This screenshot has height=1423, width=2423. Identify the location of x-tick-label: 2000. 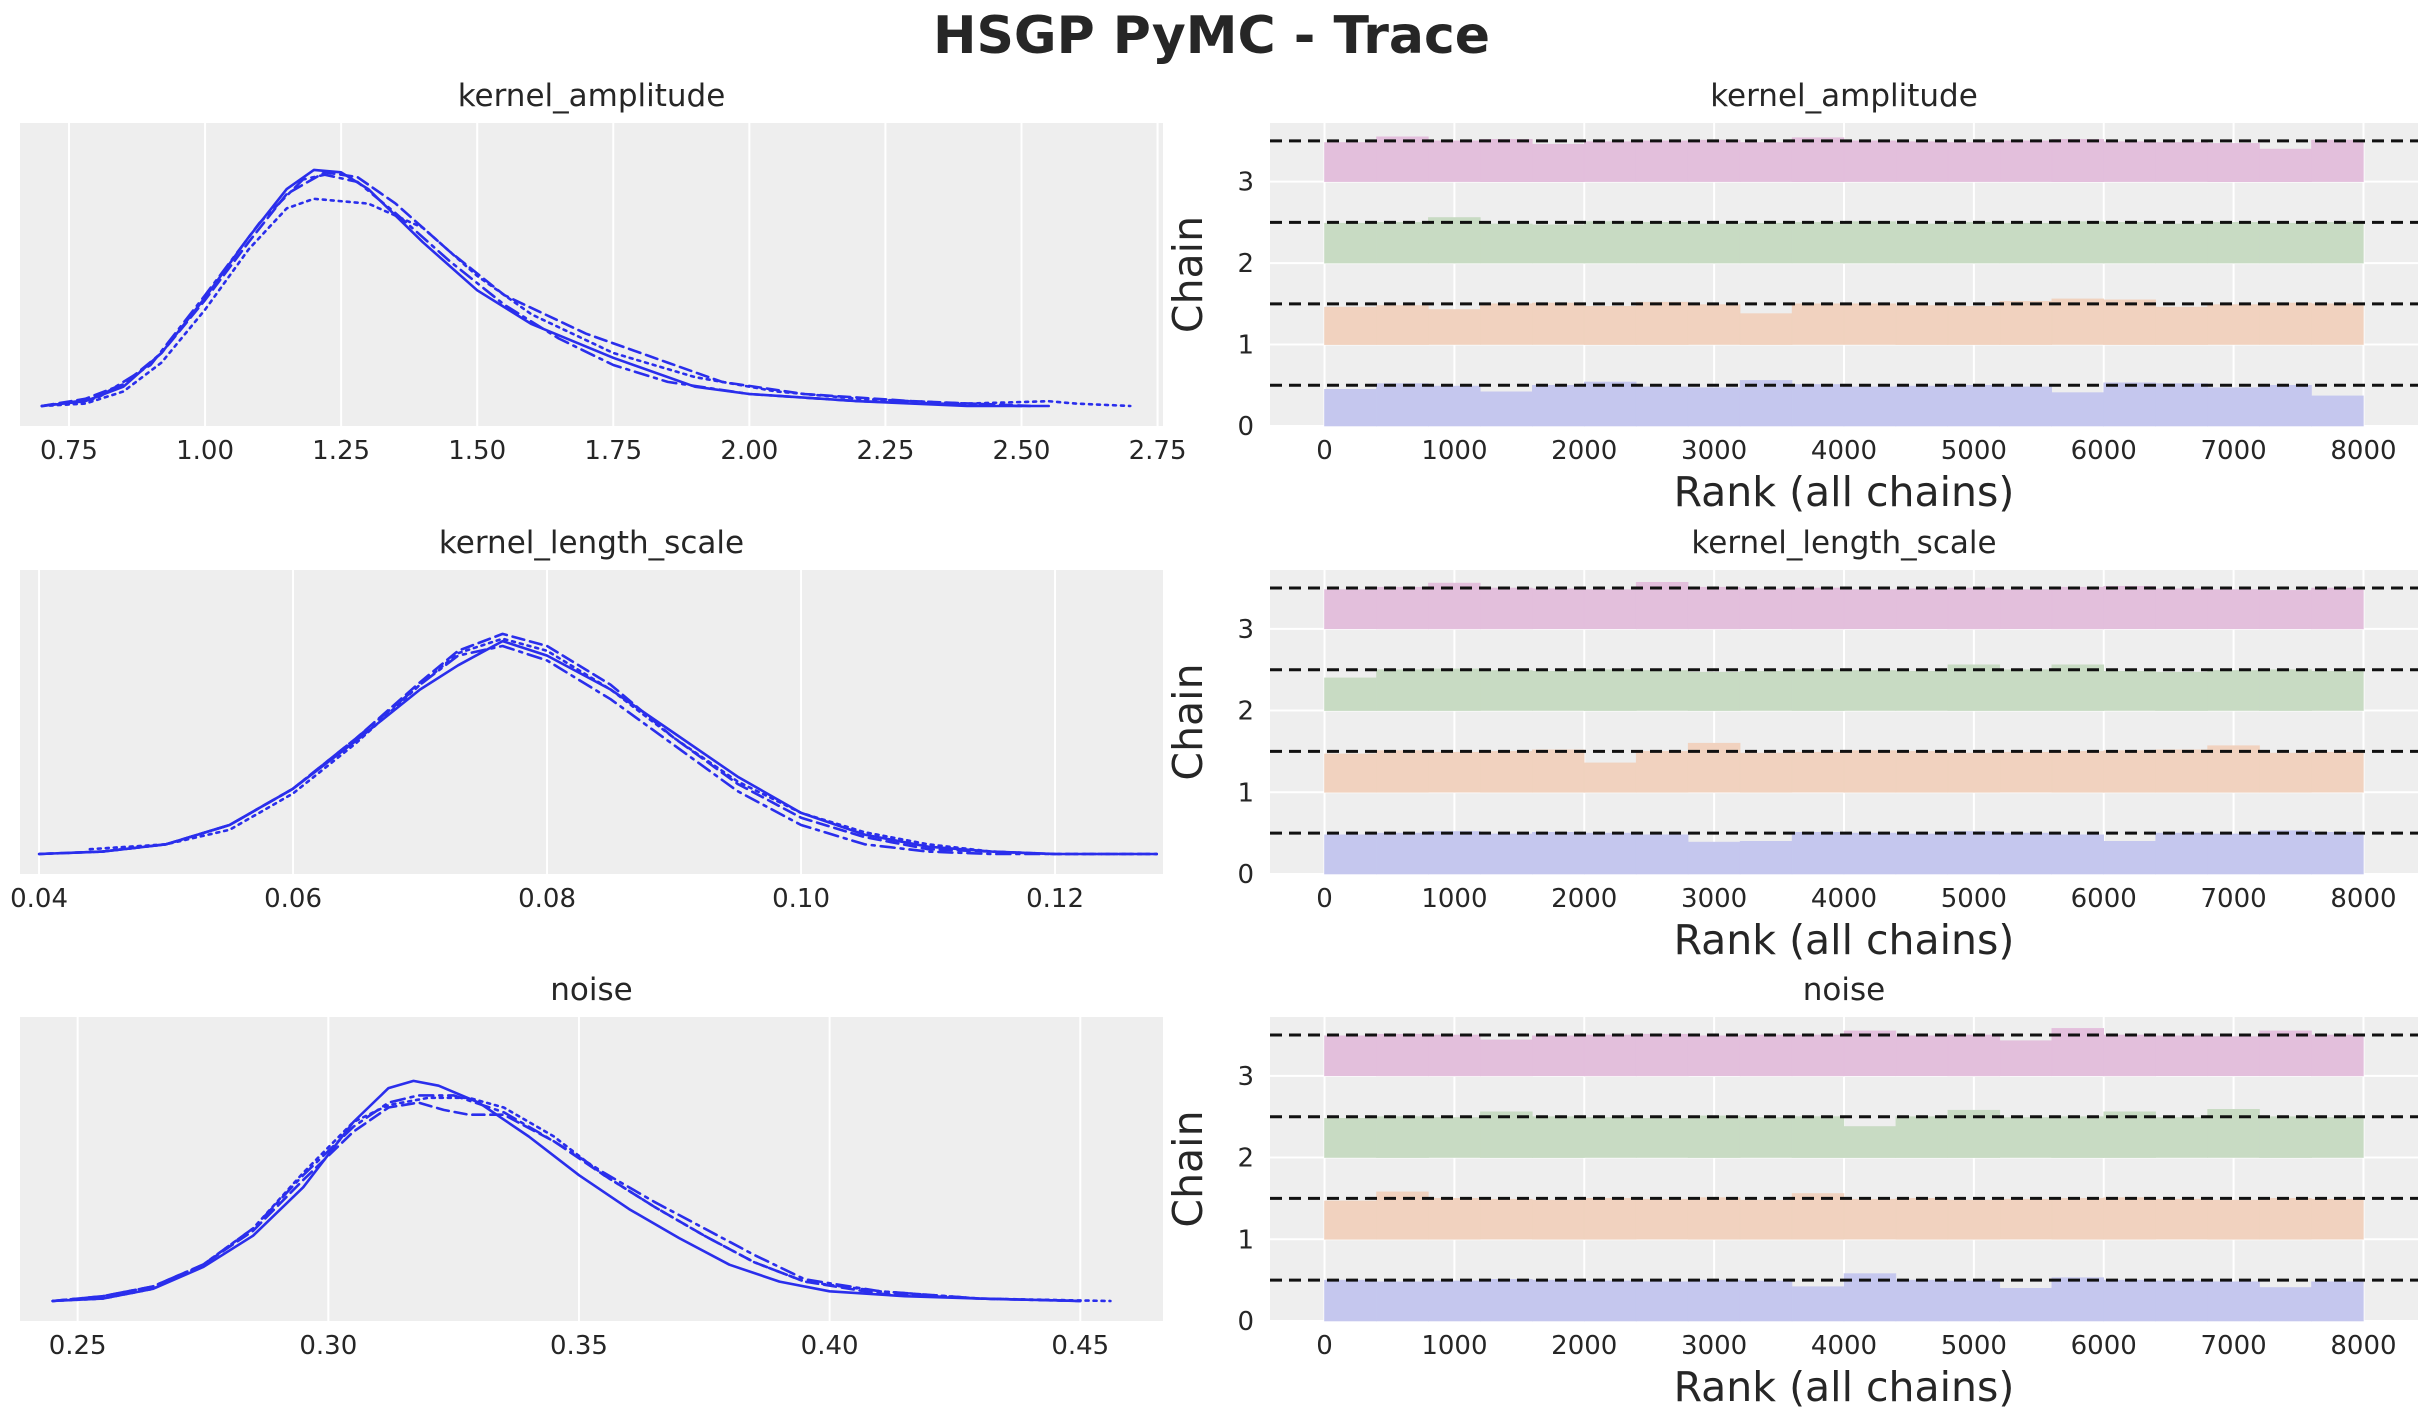
(1584, 899).